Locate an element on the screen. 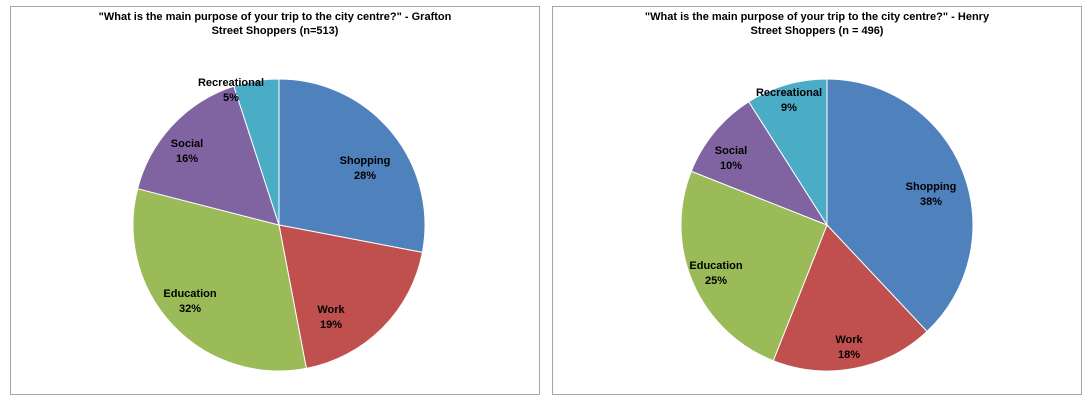  data-label-education: Education 32% is located at coordinates (189, 301).